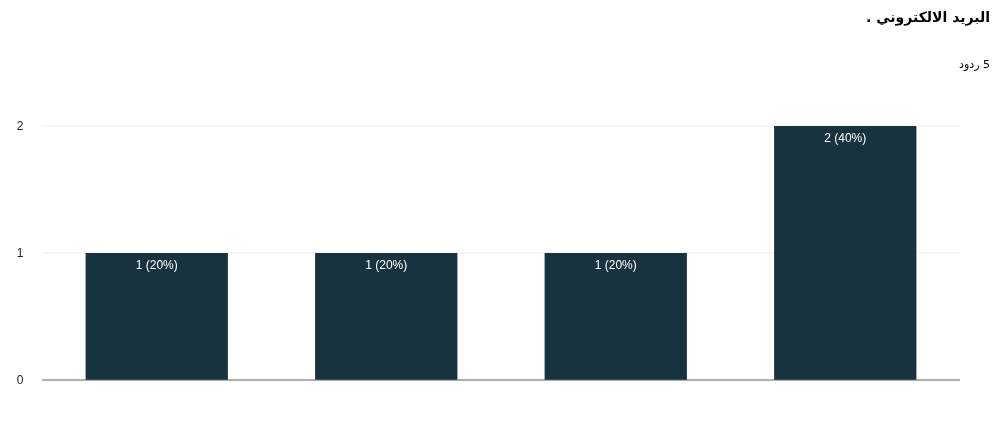 The height and width of the screenshot is (433, 1001). Describe the element at coordinates (927, 17) in the screenshot. I see `title: البريد الالكتروني .` at that location.